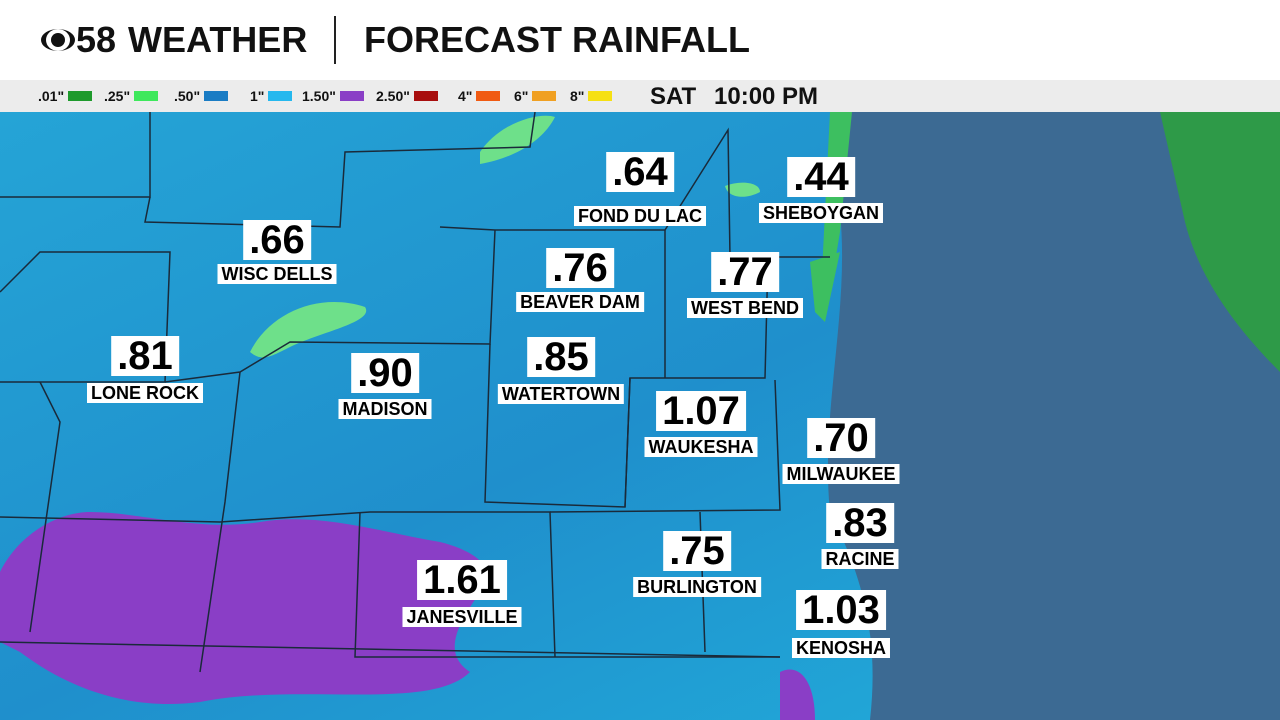  Describe the element at coordinates (821, 177) in the screenshot. I see `city-amount: .44` at that location.